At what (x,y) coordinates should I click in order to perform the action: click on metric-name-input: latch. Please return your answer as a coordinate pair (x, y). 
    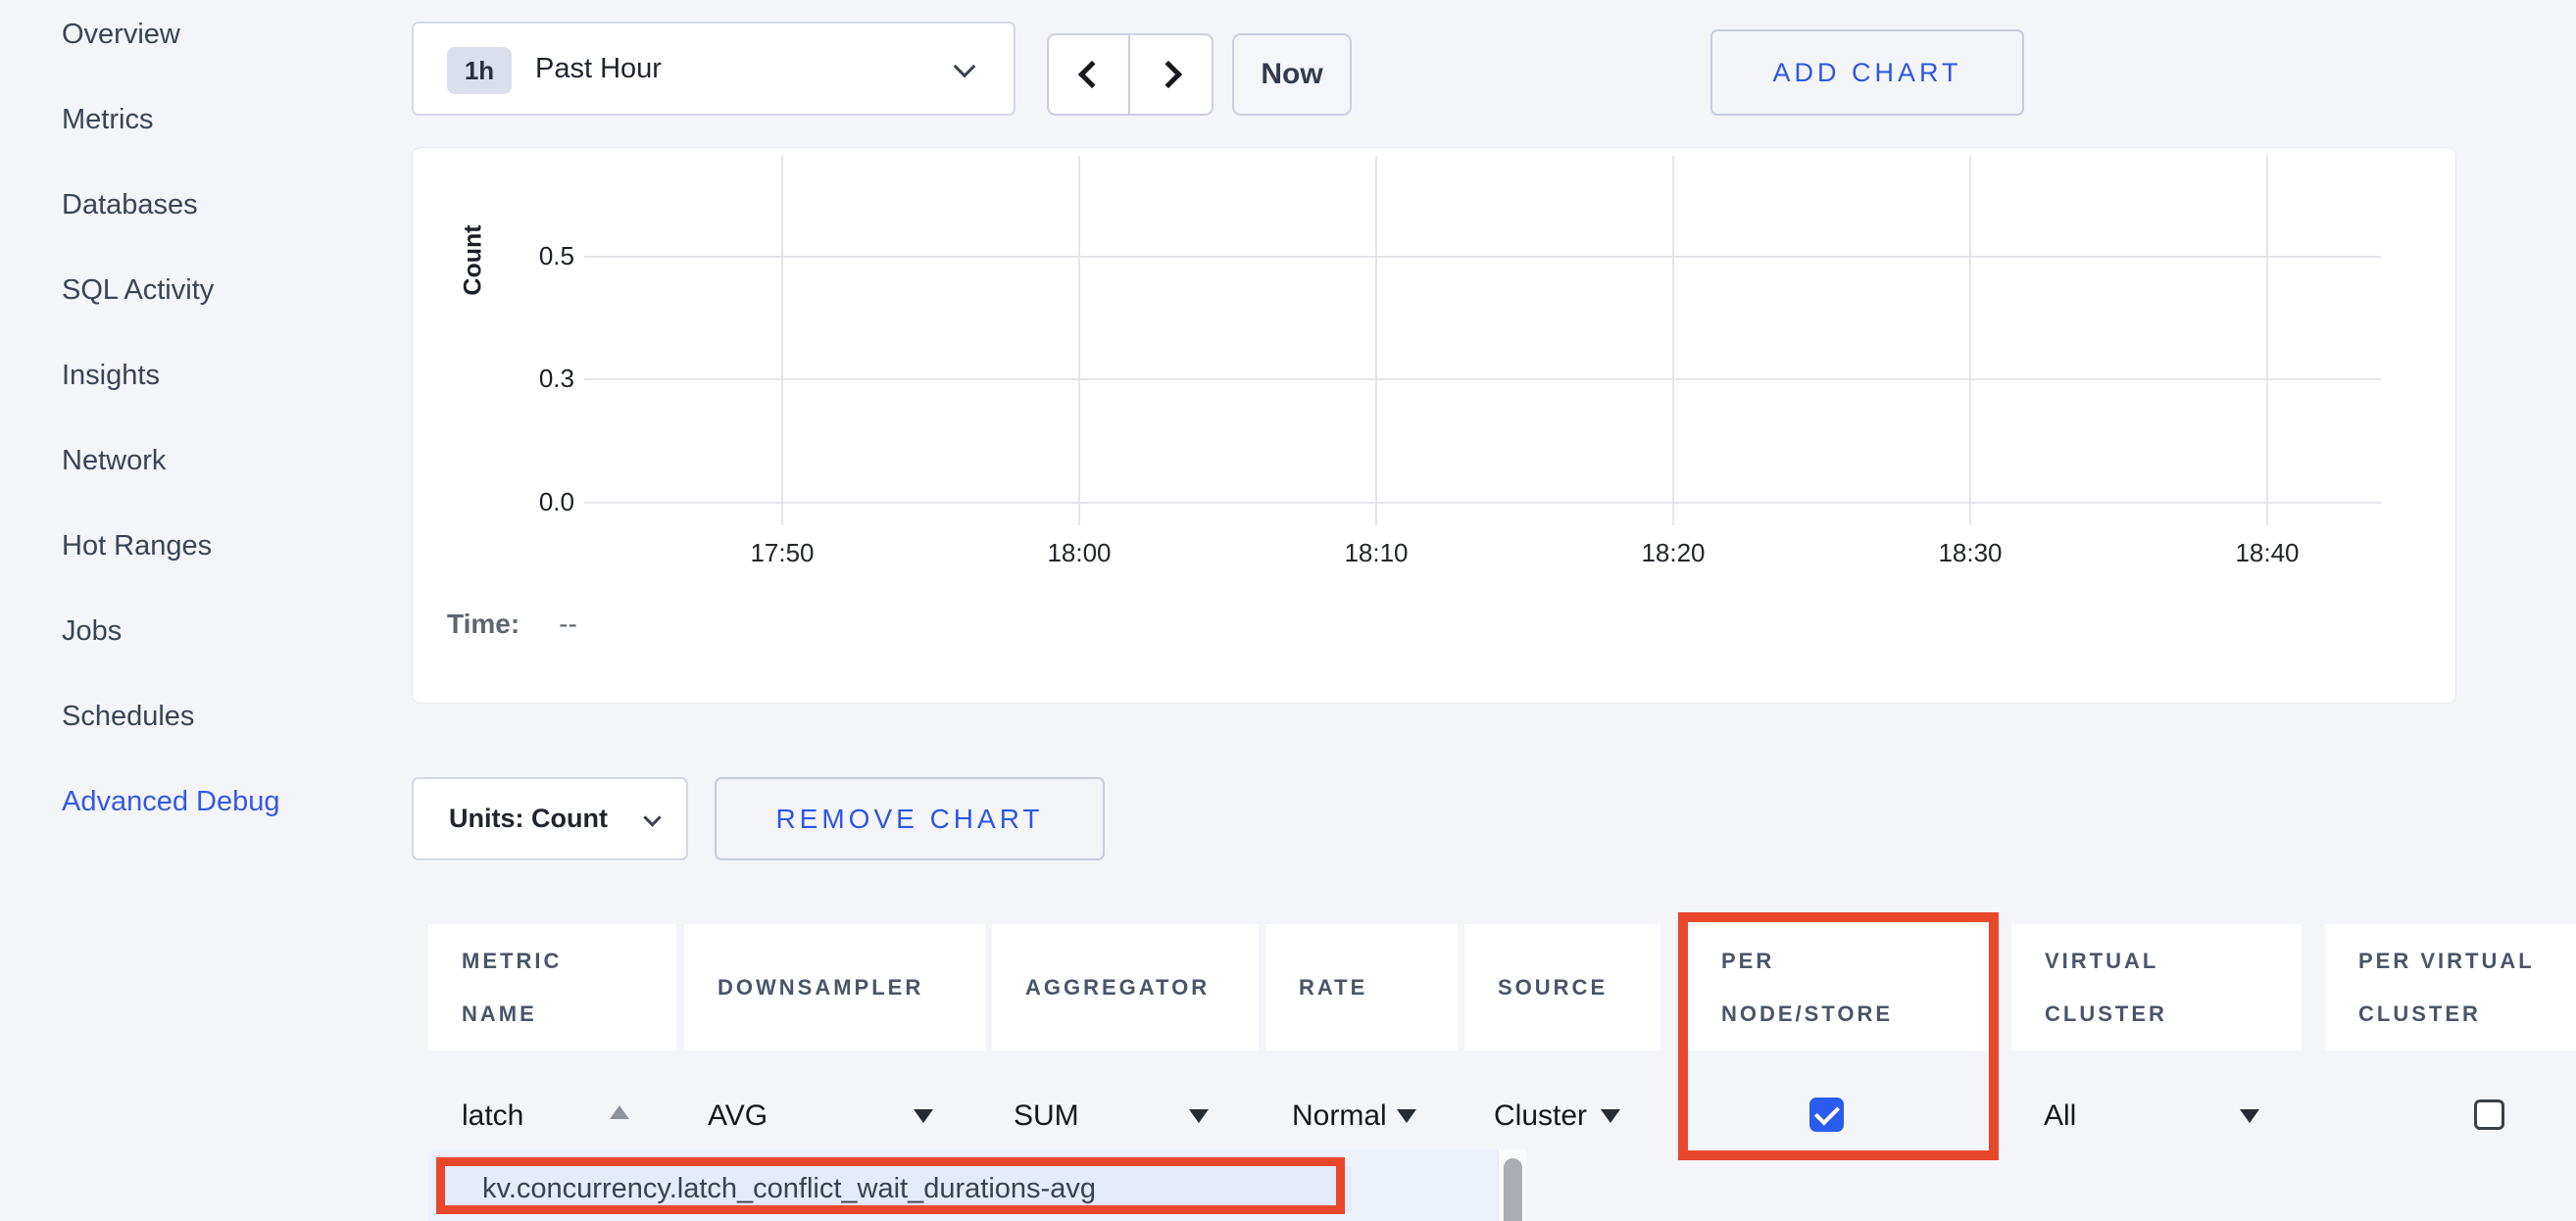
    Looking at the image, I should click on (493, 1115).